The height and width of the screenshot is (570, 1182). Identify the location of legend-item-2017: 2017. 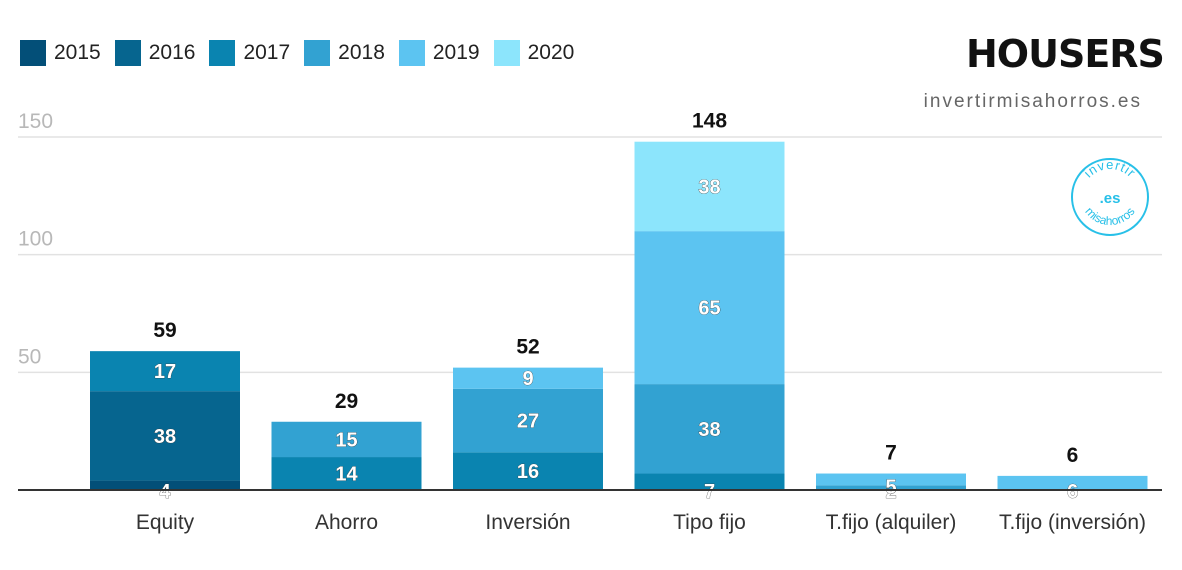
(249, 53).